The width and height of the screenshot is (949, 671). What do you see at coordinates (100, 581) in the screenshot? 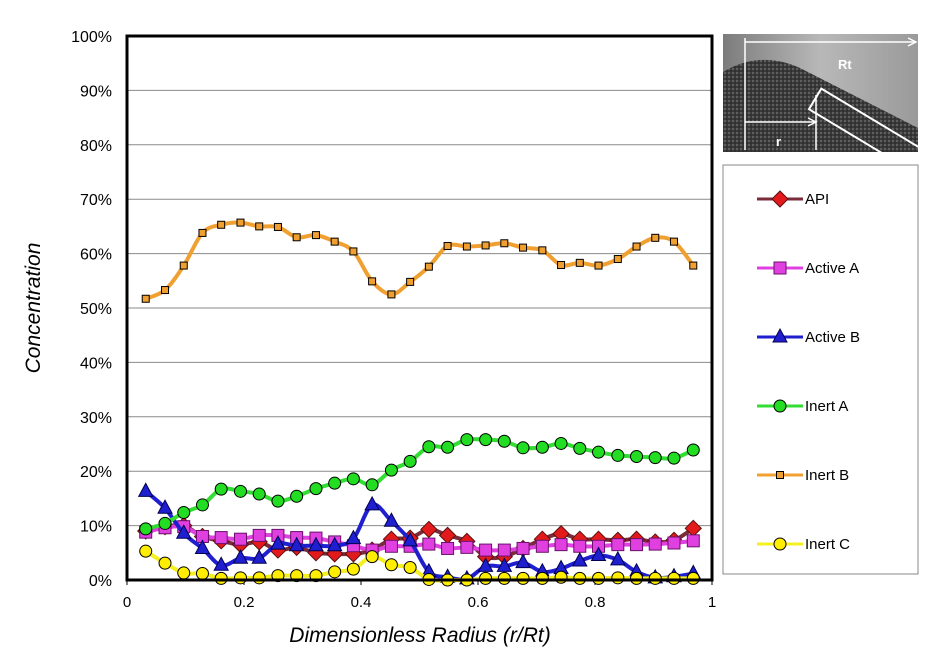
I see `y-tick-label: 0%` at bounding box center [100, 581].